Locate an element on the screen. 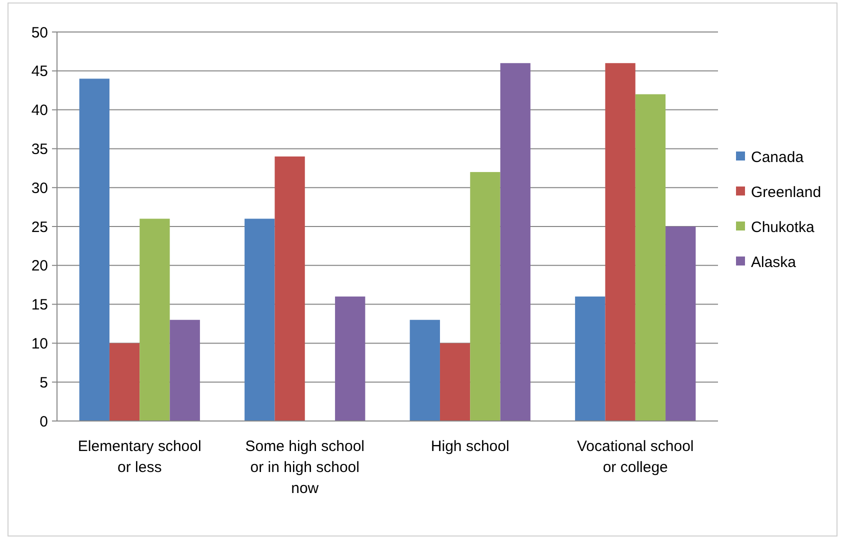 The height and width of the screenshot is (539, 845). y-tick-label: 40 is located at coordinates (39, 111).